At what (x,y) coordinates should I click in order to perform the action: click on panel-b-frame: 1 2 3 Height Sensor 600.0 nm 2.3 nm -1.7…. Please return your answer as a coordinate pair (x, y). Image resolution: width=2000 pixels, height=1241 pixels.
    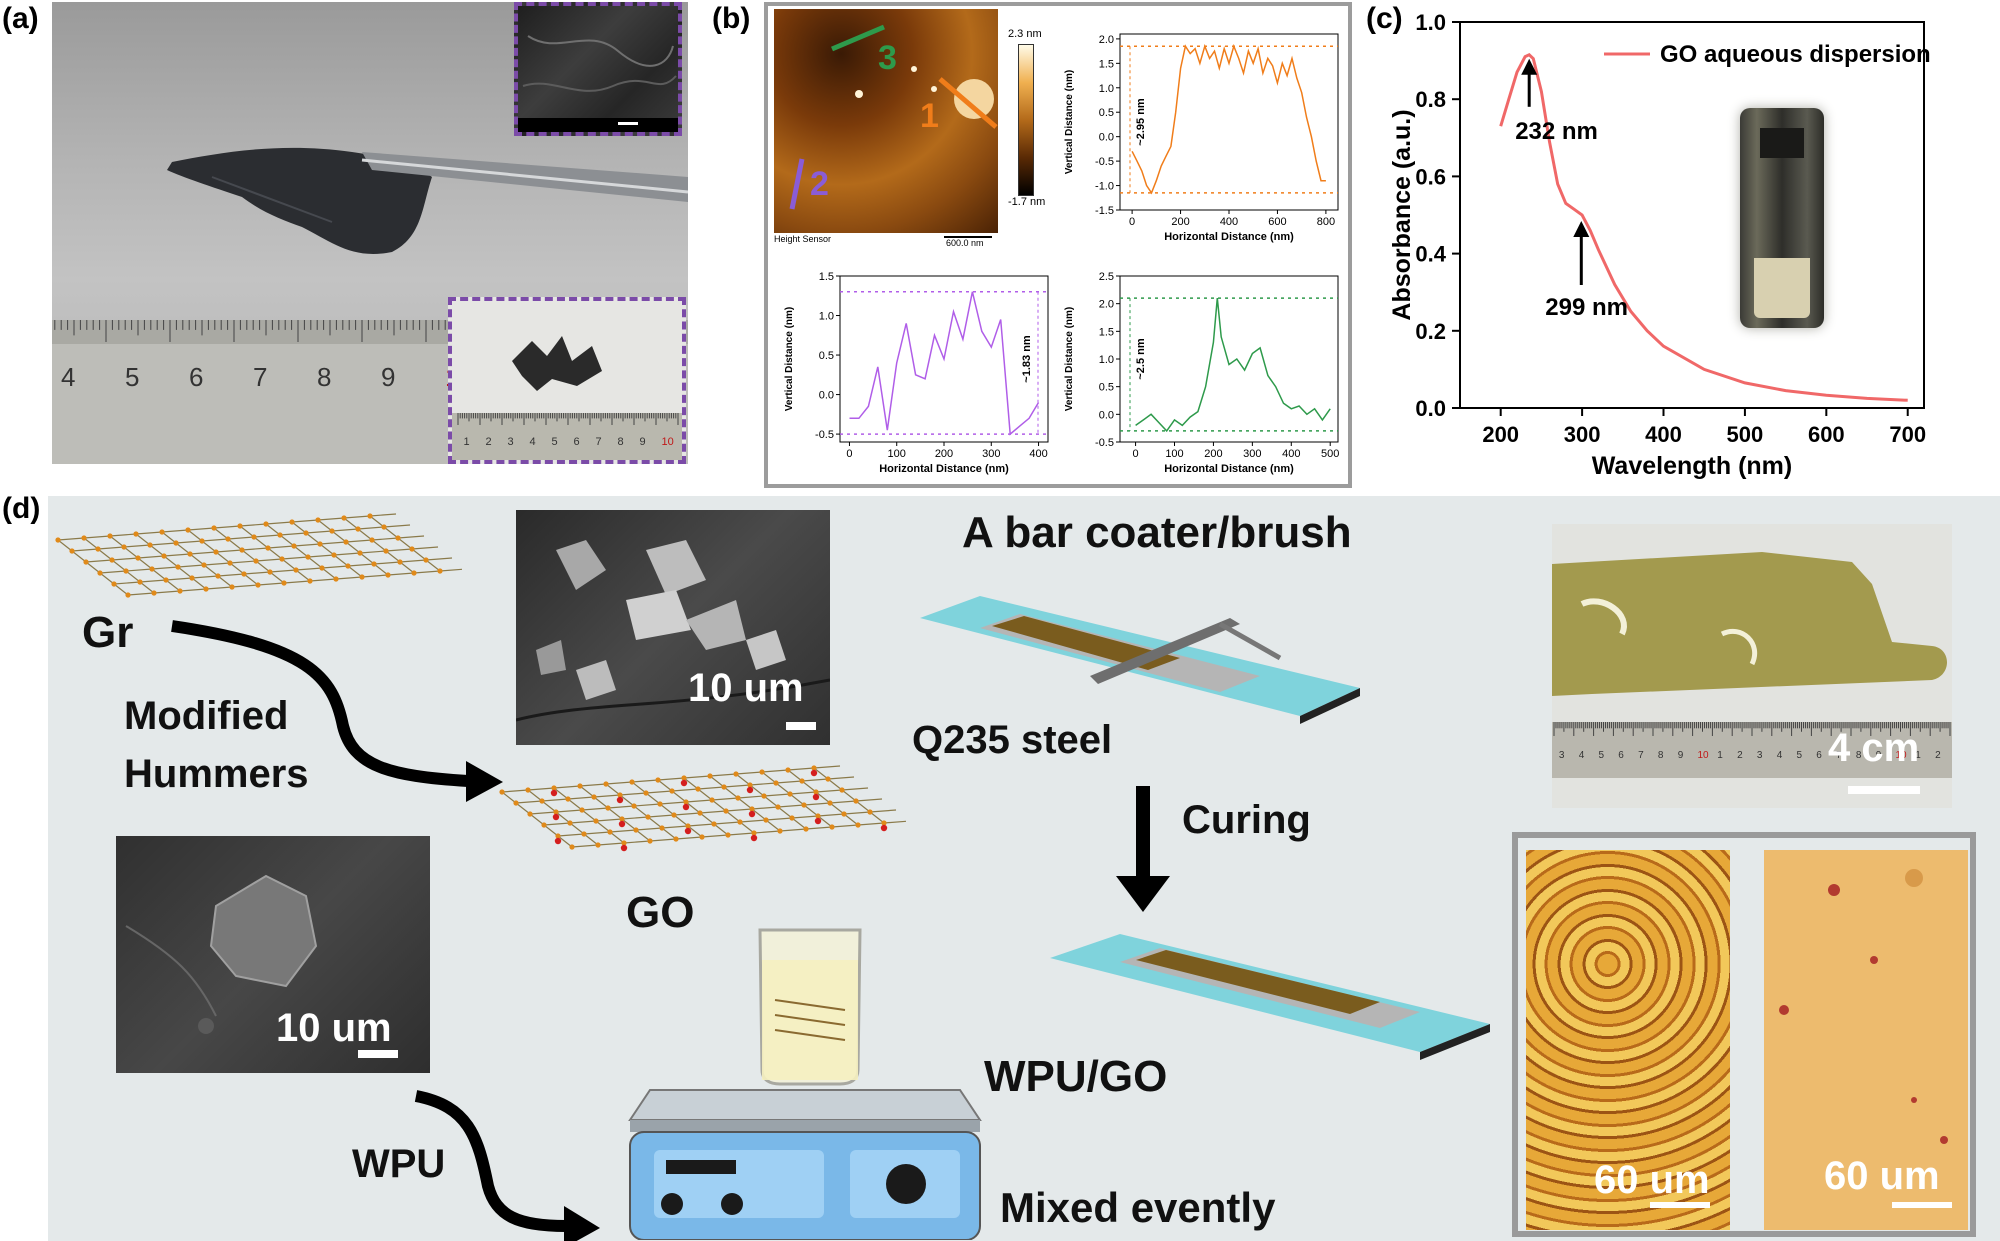
    Looking at the image, I should click on (1058, 245).